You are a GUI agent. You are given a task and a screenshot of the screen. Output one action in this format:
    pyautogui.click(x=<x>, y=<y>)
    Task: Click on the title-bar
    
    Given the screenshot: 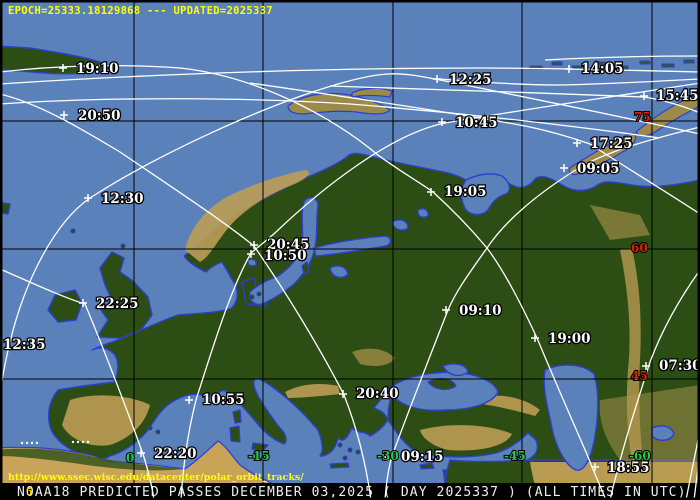 What is the action you would take?
    pyautogui.click(x=350, y=491)
    